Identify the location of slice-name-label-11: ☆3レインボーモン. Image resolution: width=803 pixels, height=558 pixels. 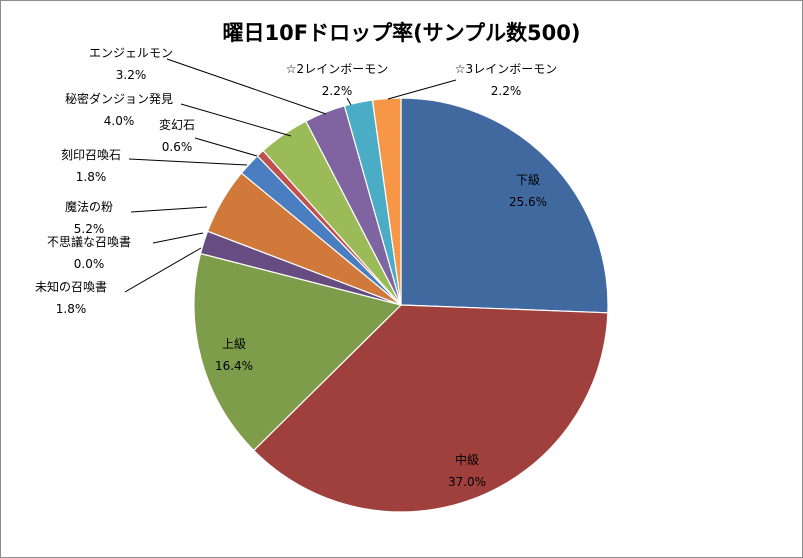
(506, 69).